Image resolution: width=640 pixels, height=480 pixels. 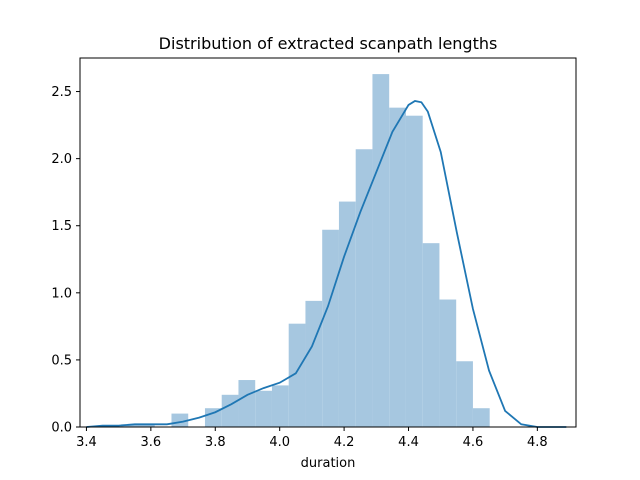 What do you see at coordinates (61, 428) in the screenshot?
I see `y-tick-label: 0.0` at bounding box center [61, 428].